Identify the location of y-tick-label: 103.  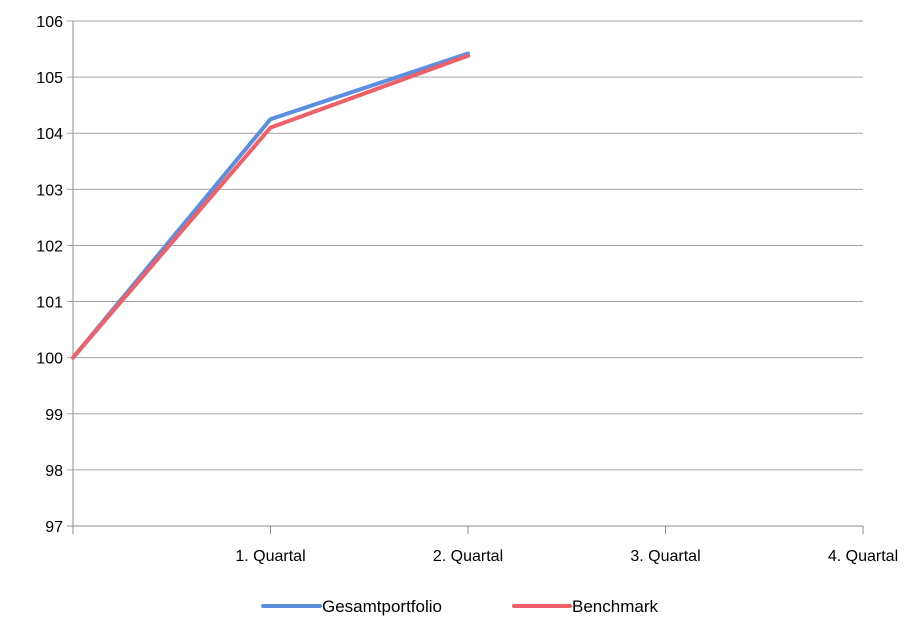
(49, 190).